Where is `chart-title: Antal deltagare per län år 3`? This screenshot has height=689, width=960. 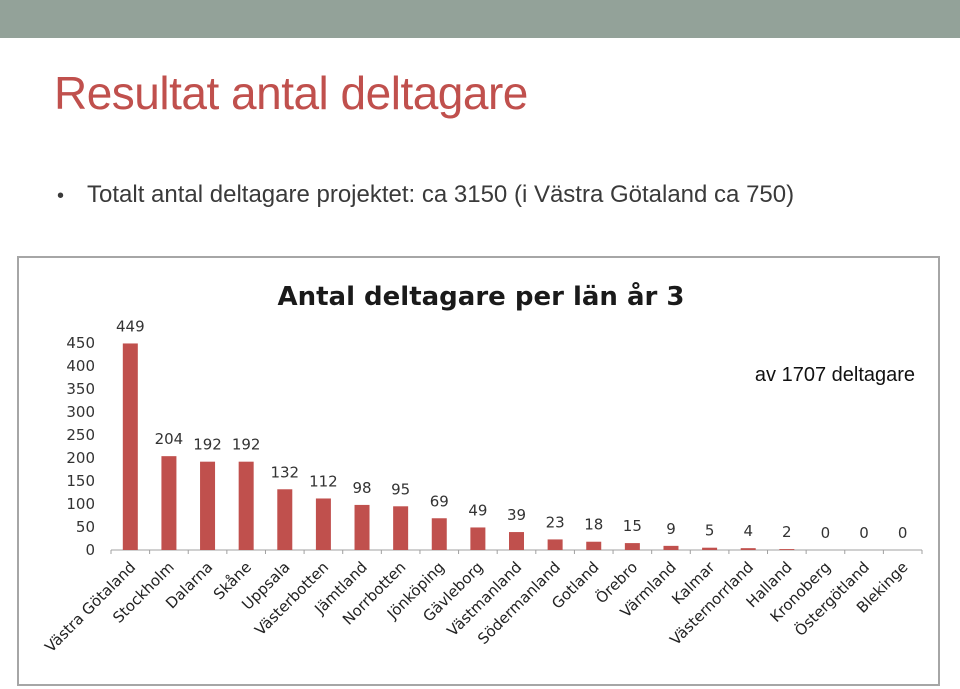
chart-title: Antal deltagare per län år 3 is located at coordinates (480, 296).